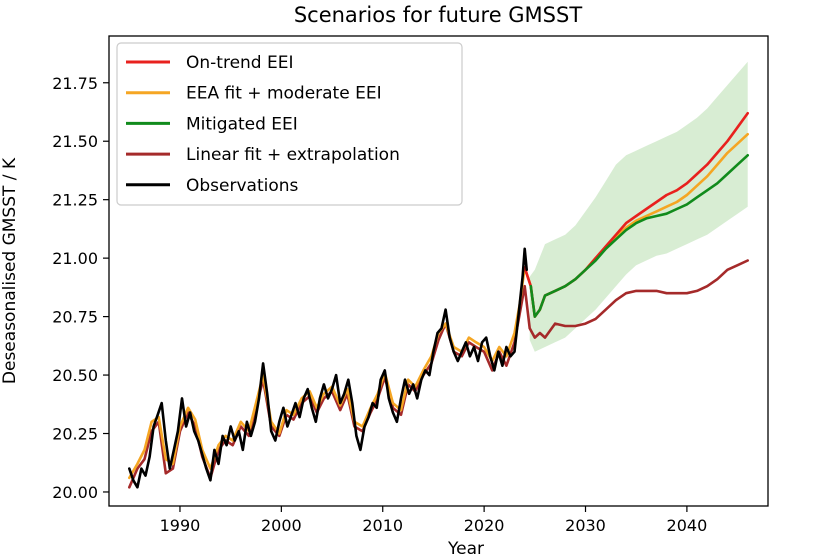 The height and width of the screenshot is (559, 824). I want to click on legend-label: Mitigated EEI, so click(242, 124).